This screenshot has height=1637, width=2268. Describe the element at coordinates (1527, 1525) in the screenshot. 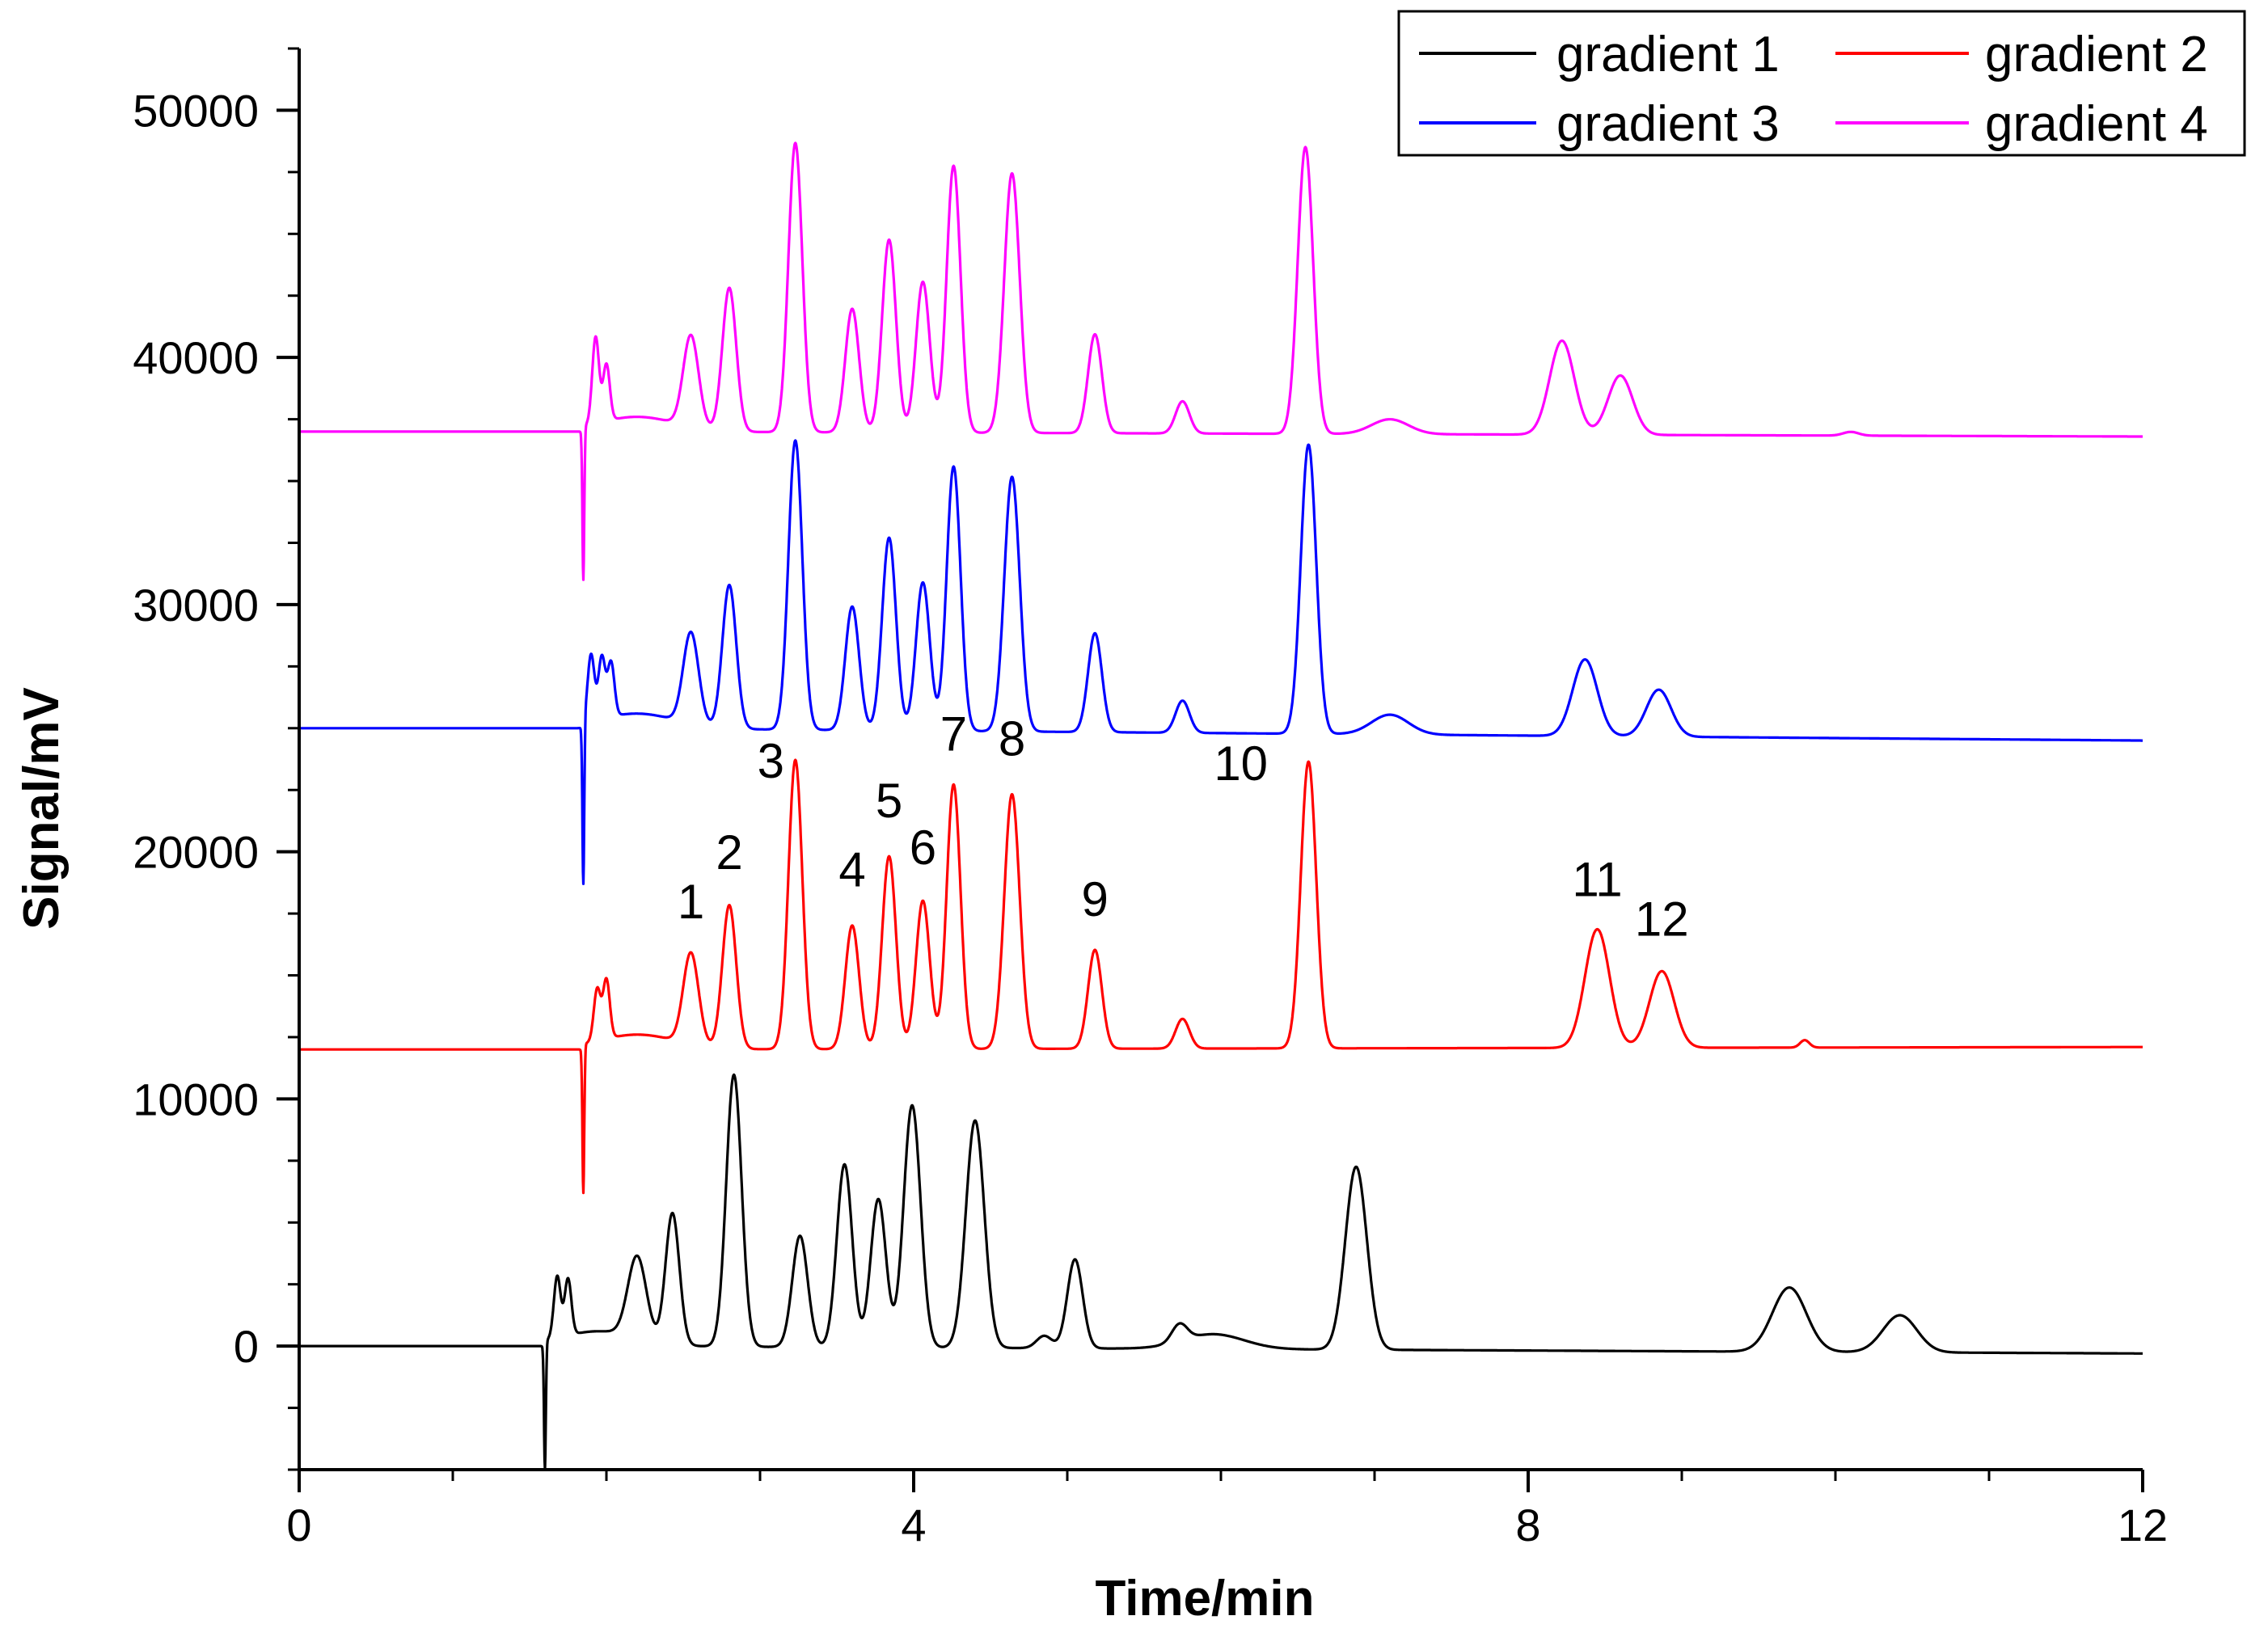

I see `x-tick-label: 8` at that location.